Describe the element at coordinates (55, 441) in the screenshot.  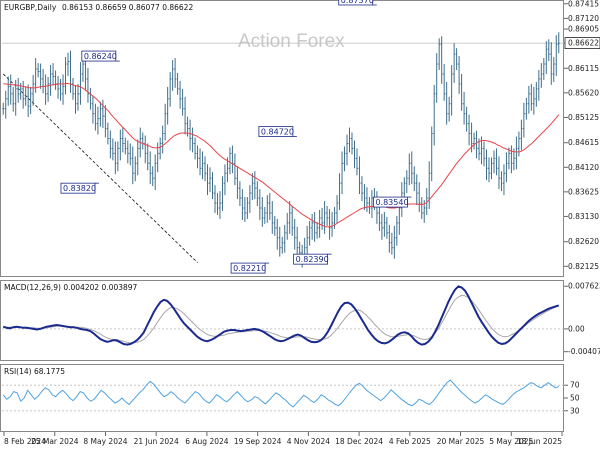
I see `time-tick-label: 25 Mar 2024` at that location.